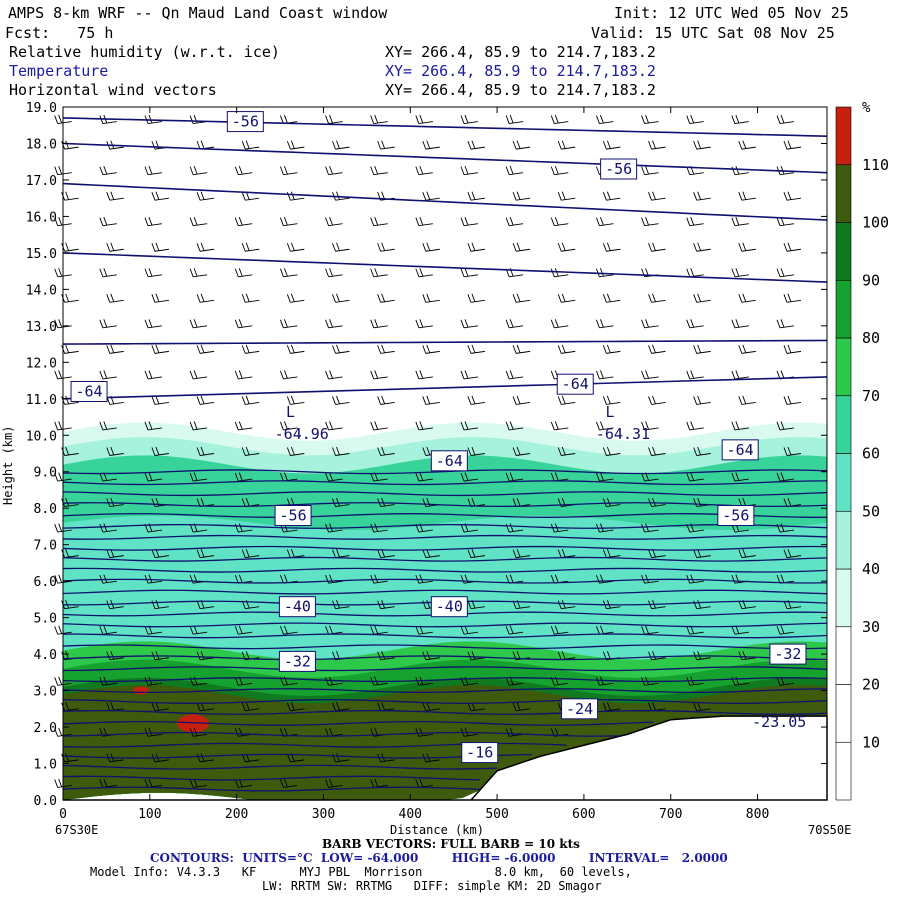 Image resolution: width=900 pixels, height=900 pixels. Describe the element at coordinates (623, 434) in the screenshot. I see `extremum-annotation: -64.31` at that location.